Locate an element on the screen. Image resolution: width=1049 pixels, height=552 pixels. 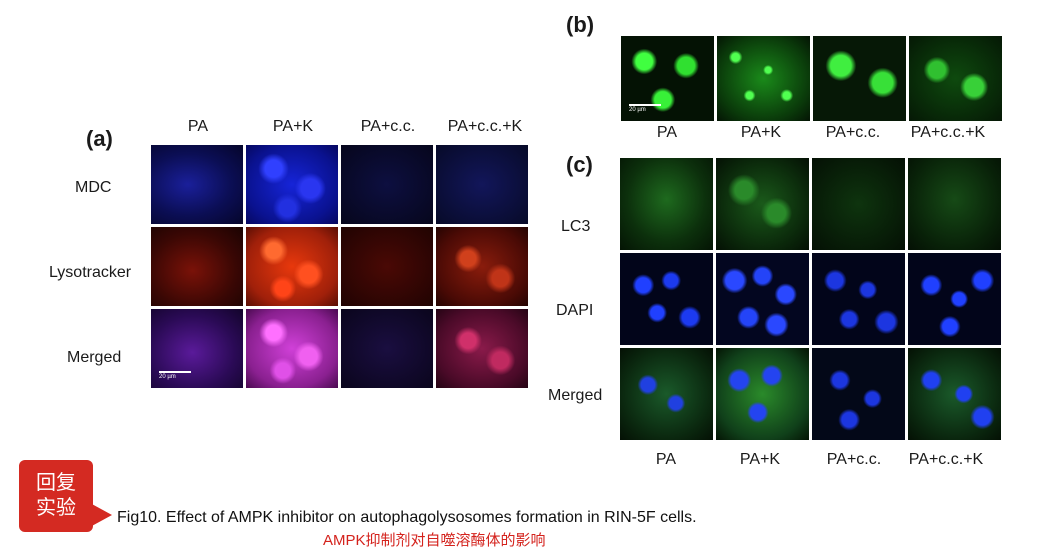
micrograph-merged-c-pa-cc is located at coordinates (858, 394).